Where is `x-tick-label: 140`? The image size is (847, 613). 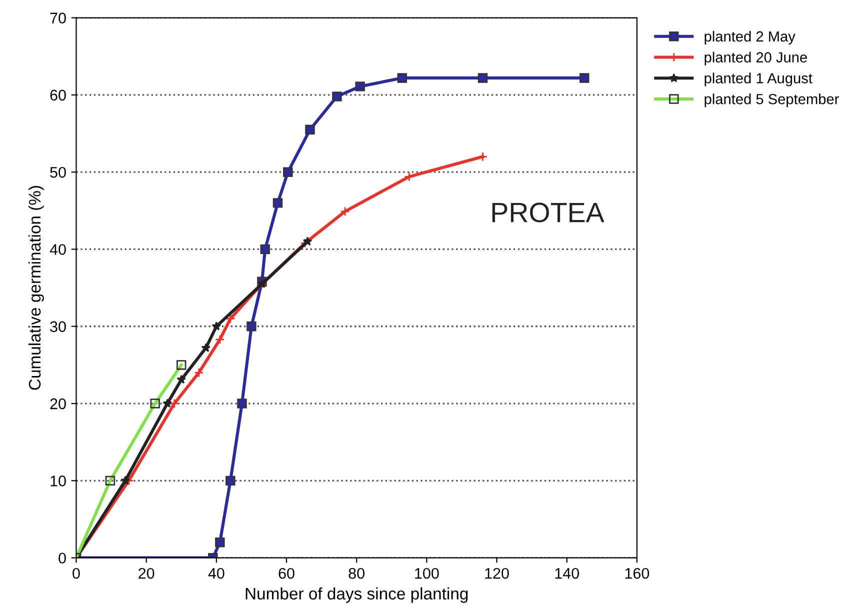 x-tick-label: 140 is located at coordinates (567, 573).